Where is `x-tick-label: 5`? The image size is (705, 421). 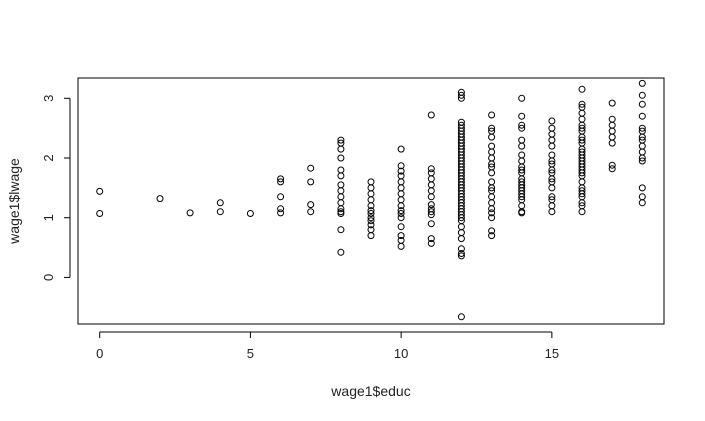
x-tick-label: 5 is located at coordinates (250, 353).